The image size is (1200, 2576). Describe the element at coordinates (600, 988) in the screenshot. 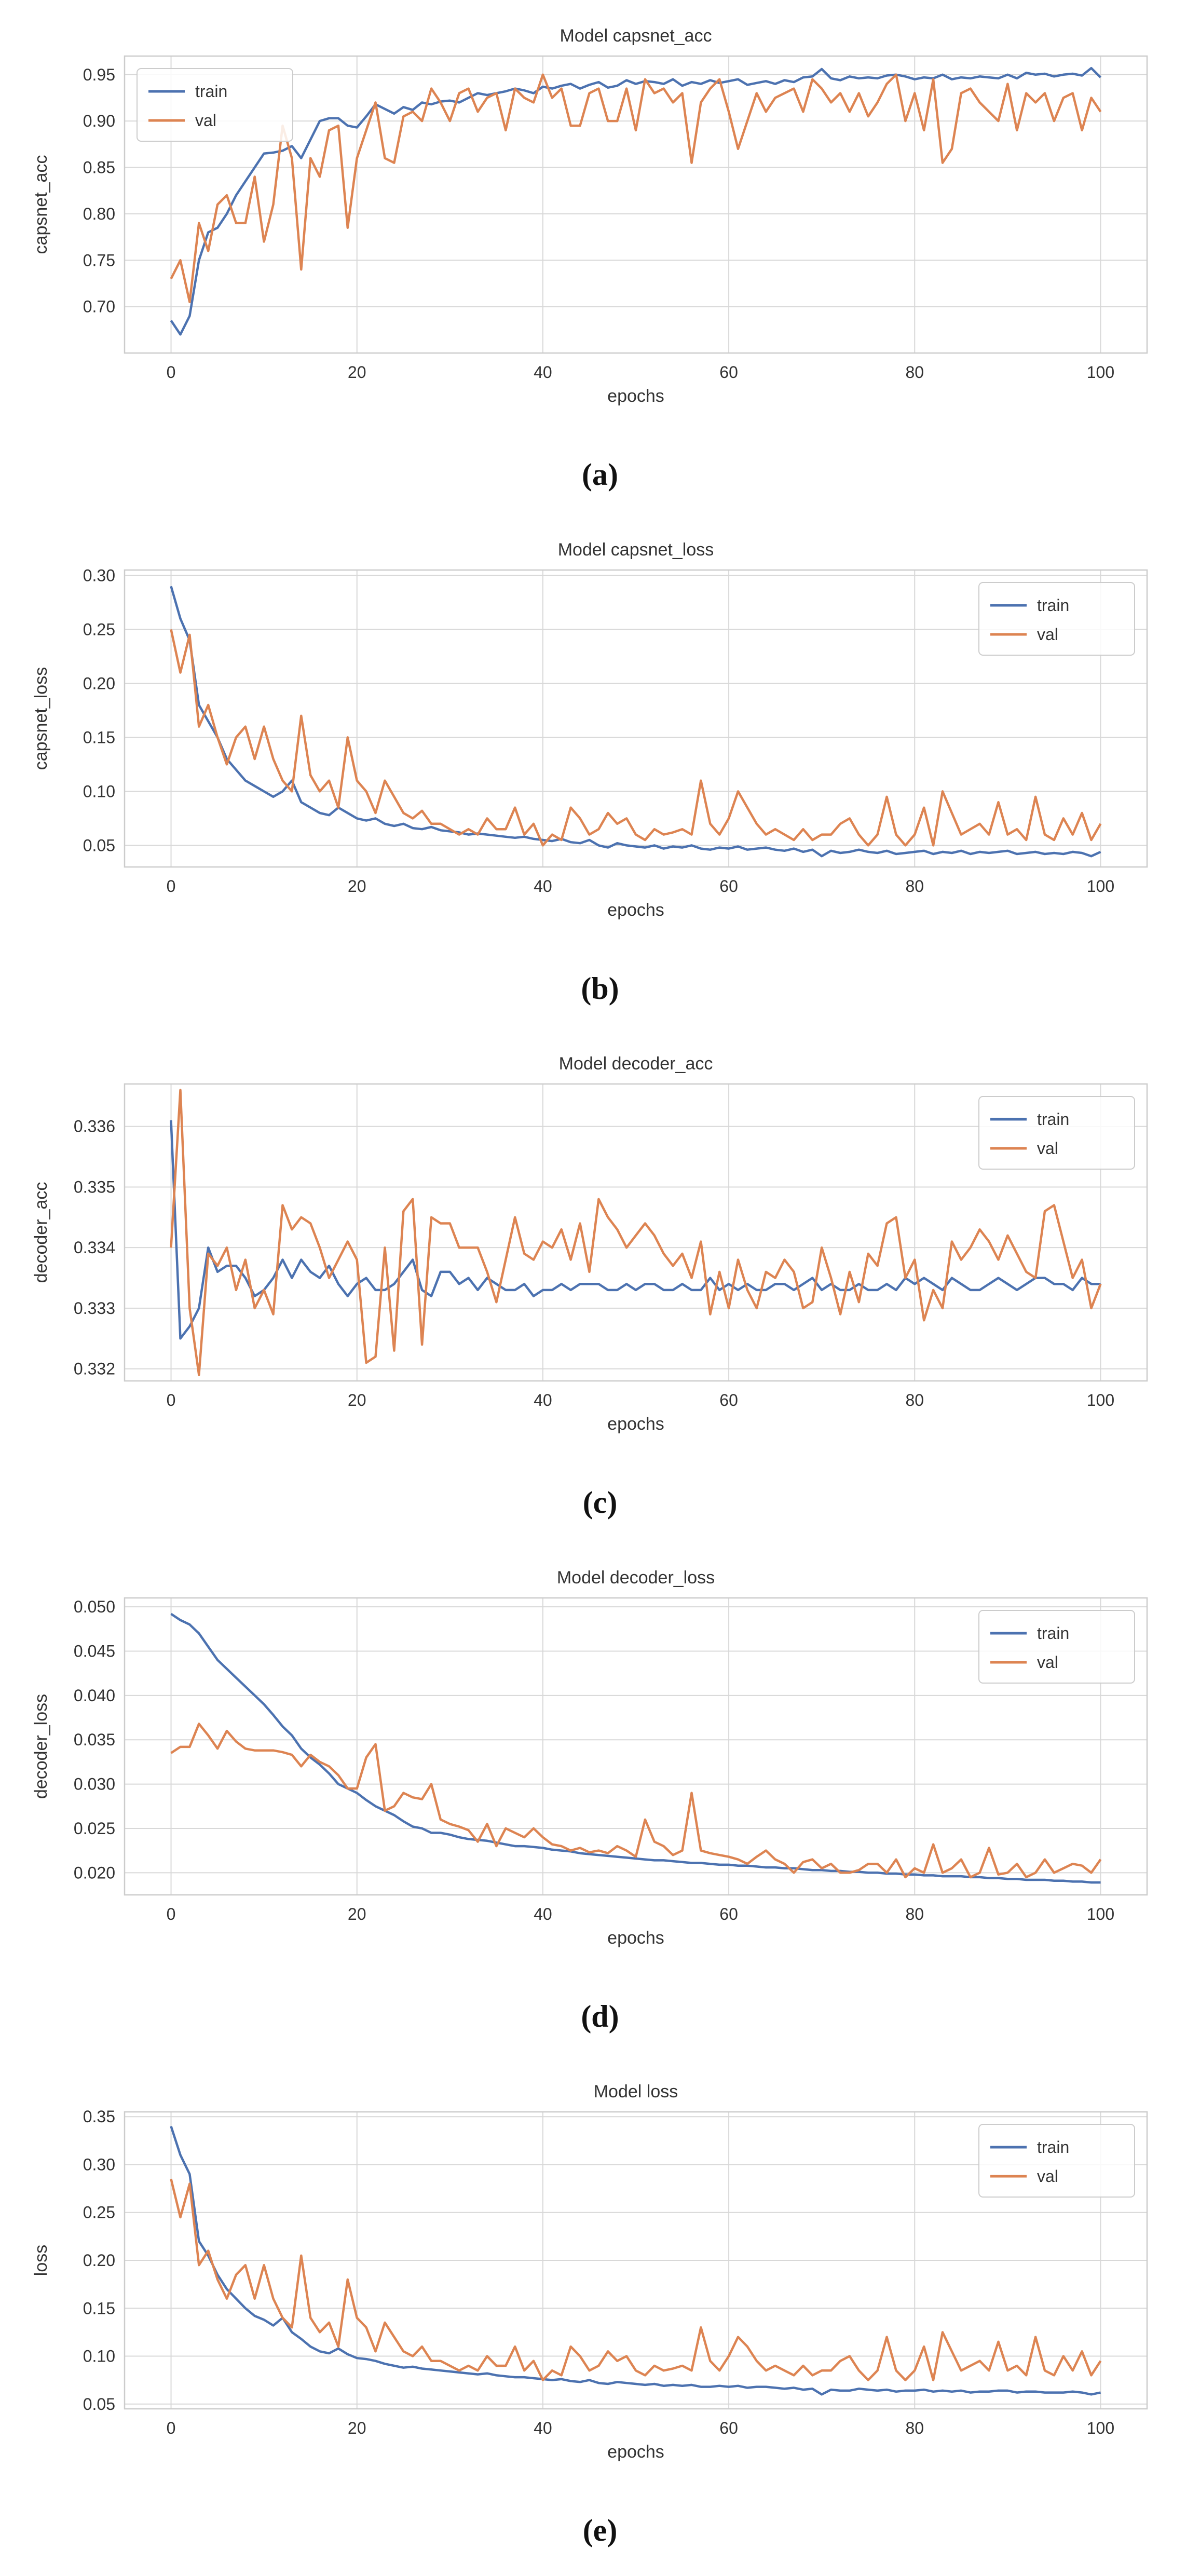

I see `caption-b: (b)` at that location.